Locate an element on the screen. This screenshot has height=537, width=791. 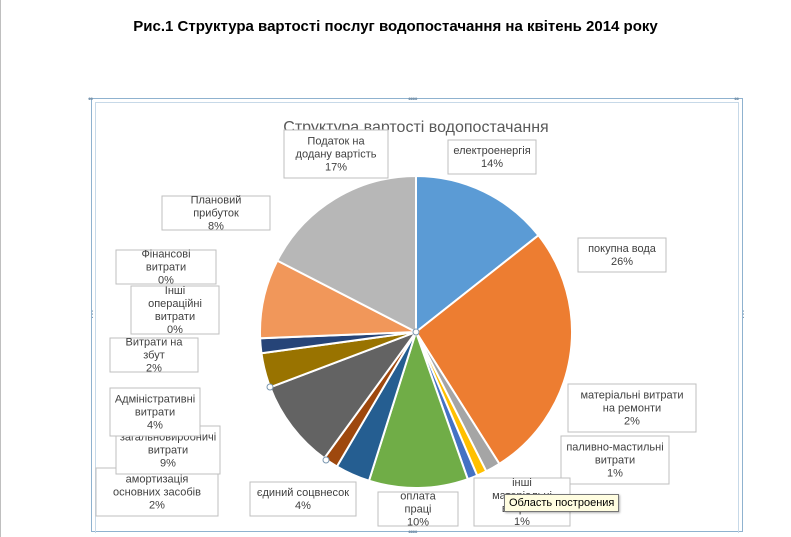
data-label-text: Адміністративні витрати 4% is located at coordinates (155, 413).